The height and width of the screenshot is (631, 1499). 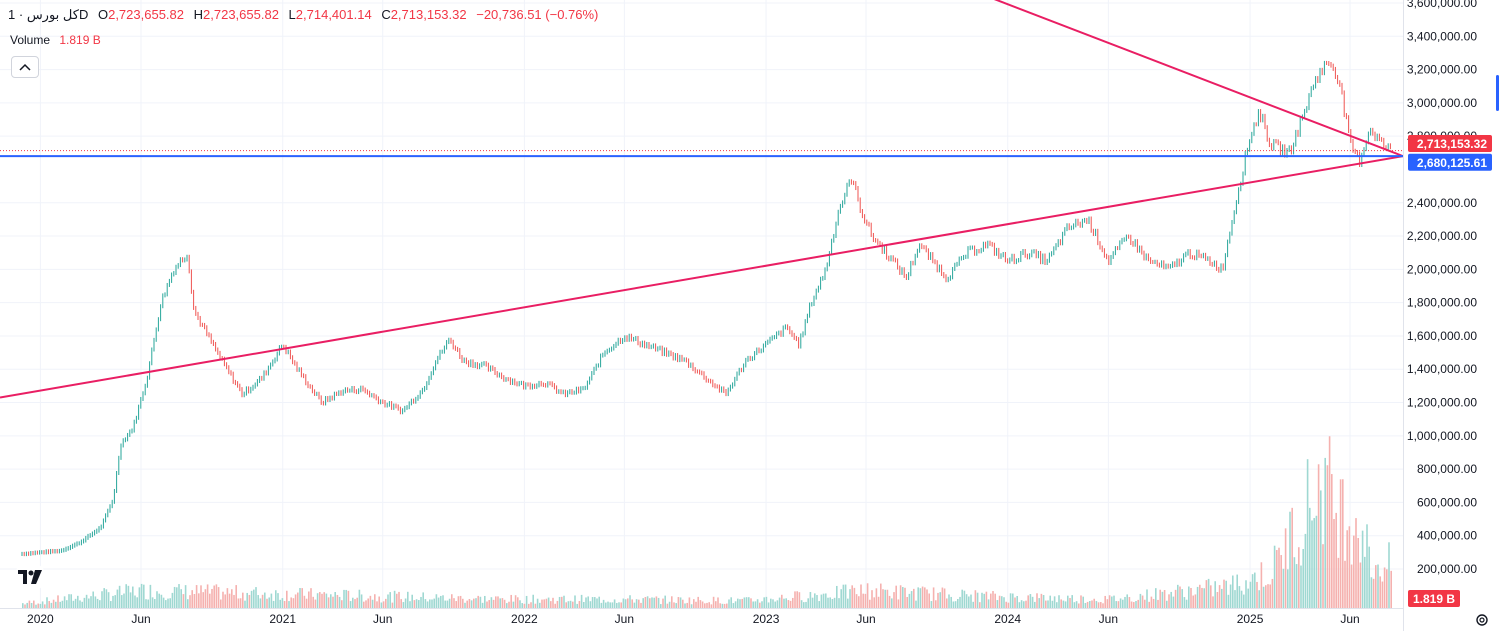 I want to click on price-tick-label: 2,200,000.00, so click(x=1442, y=236).